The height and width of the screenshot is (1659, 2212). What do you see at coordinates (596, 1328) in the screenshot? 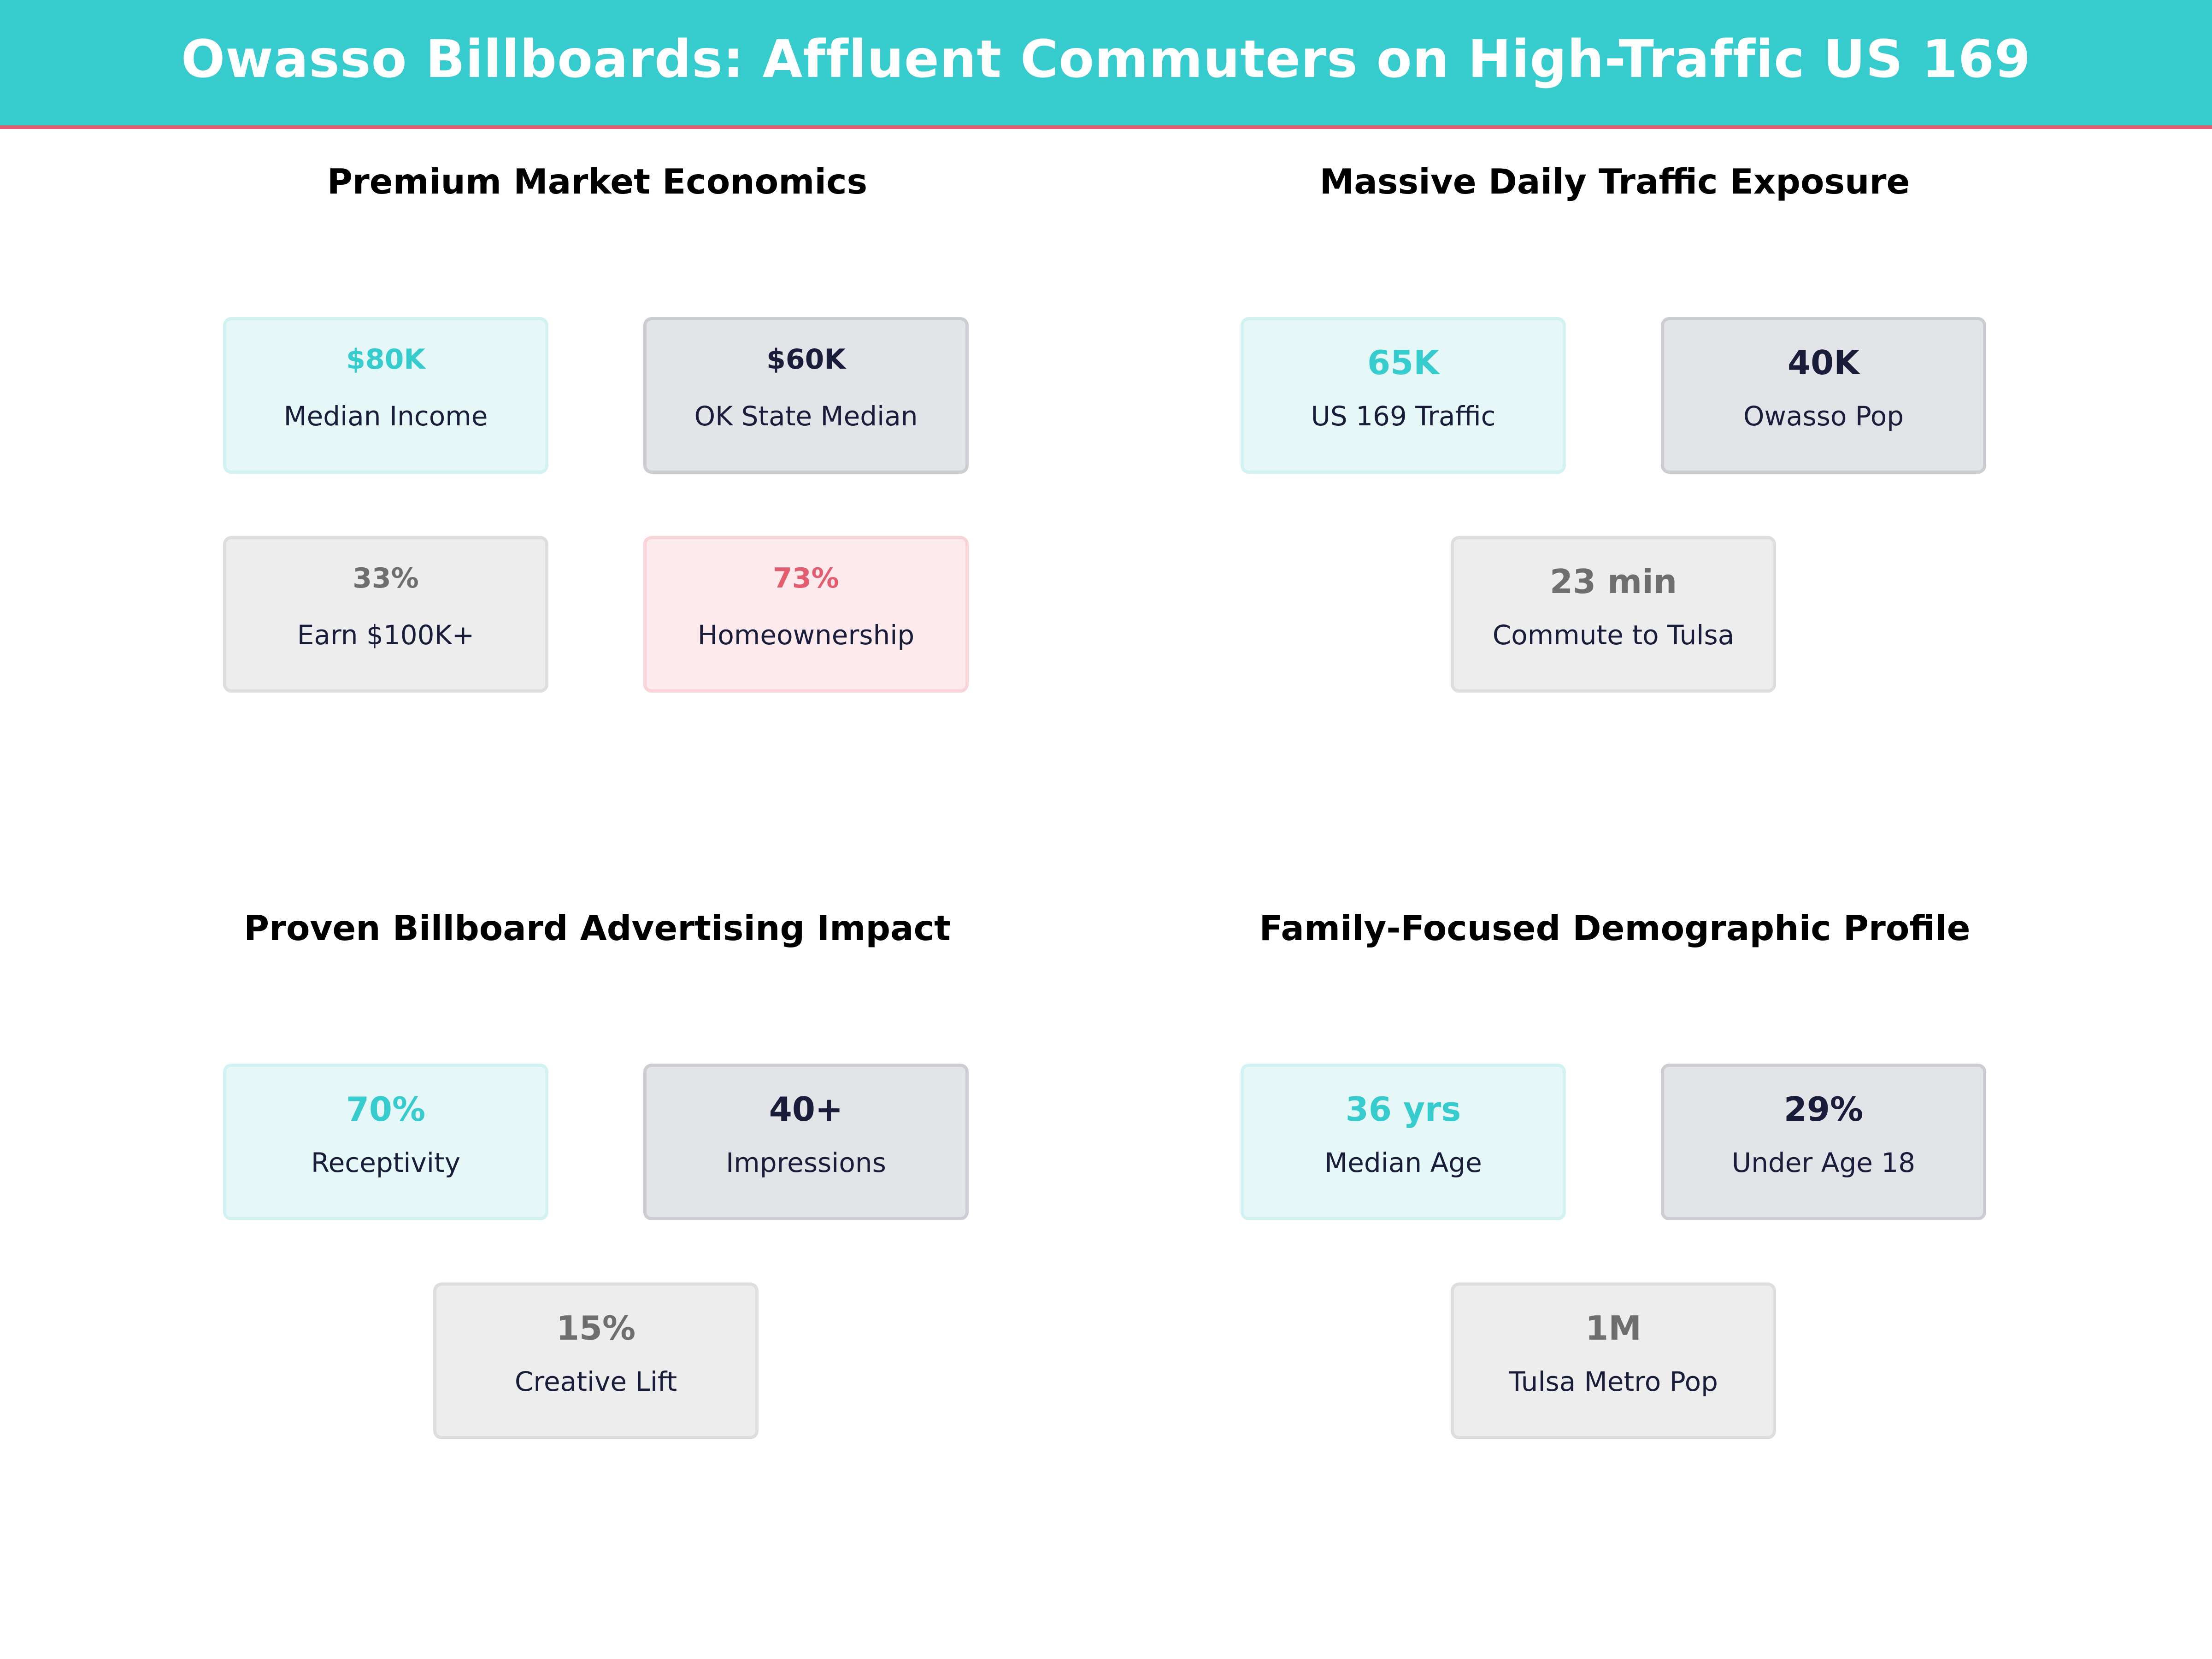
I see `stat-value: 15%` at bounding box center [596, 1328].